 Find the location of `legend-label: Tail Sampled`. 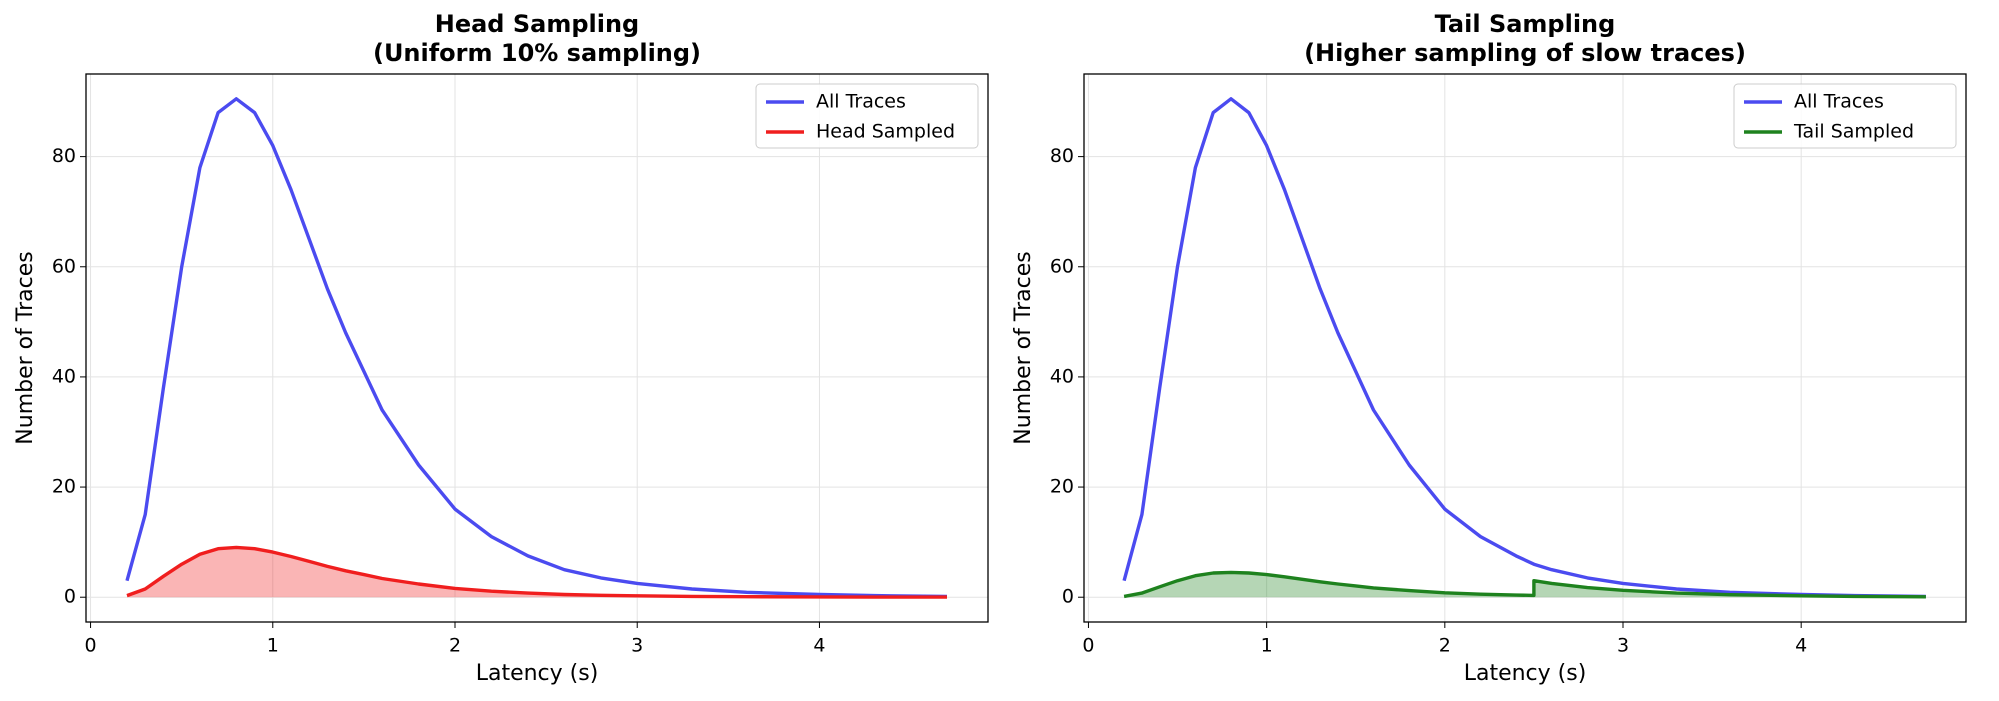

legend-label: Tail Sampled is located at coordinates (1853, 132).